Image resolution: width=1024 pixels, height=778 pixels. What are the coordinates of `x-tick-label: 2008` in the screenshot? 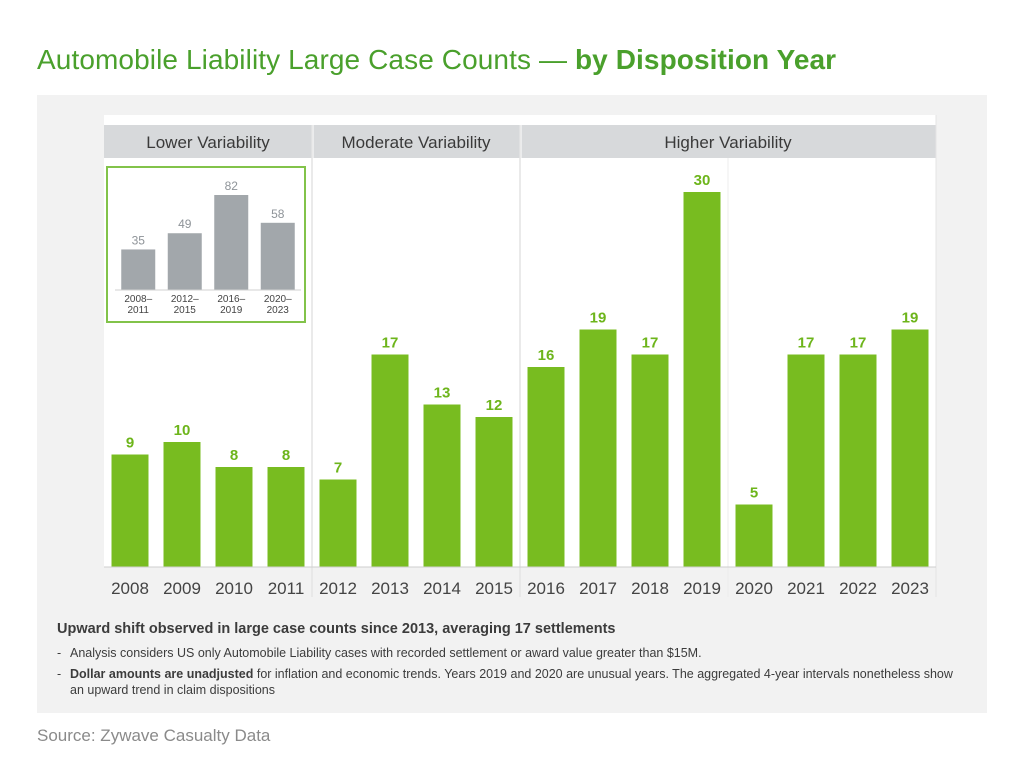 It's located at (130, 588).